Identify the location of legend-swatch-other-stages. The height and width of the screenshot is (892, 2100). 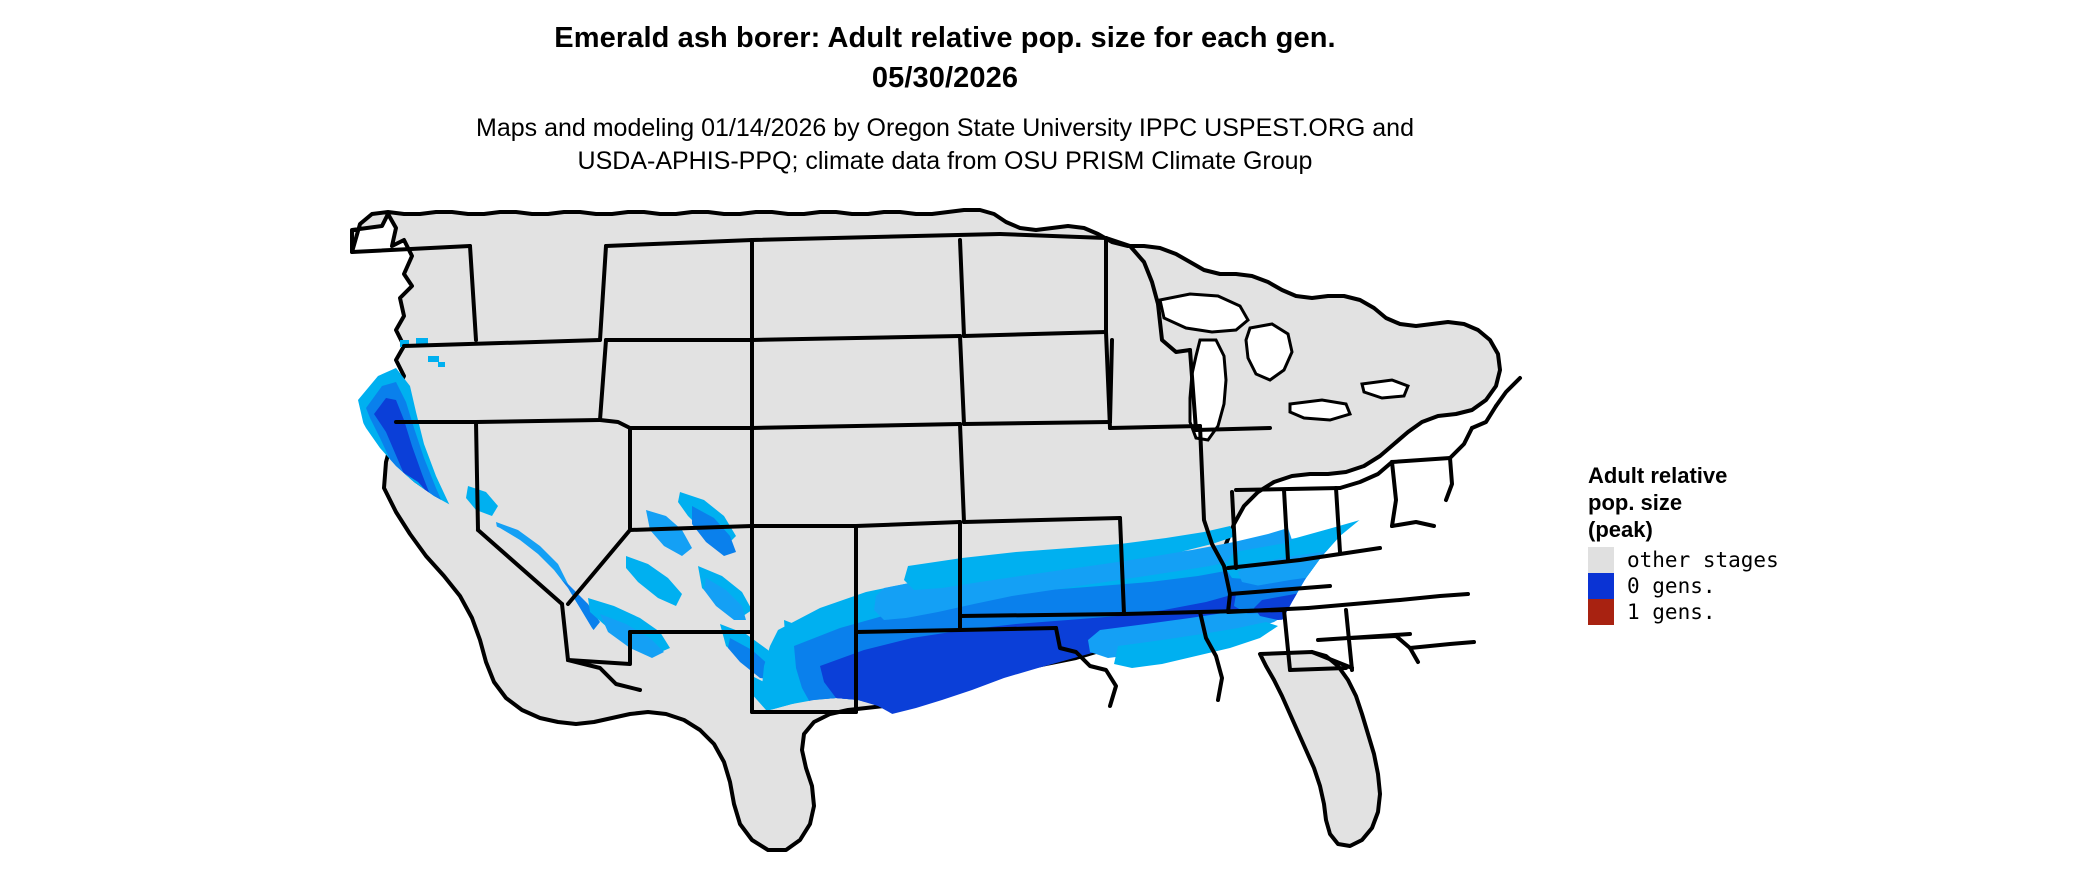
(1601, 560).